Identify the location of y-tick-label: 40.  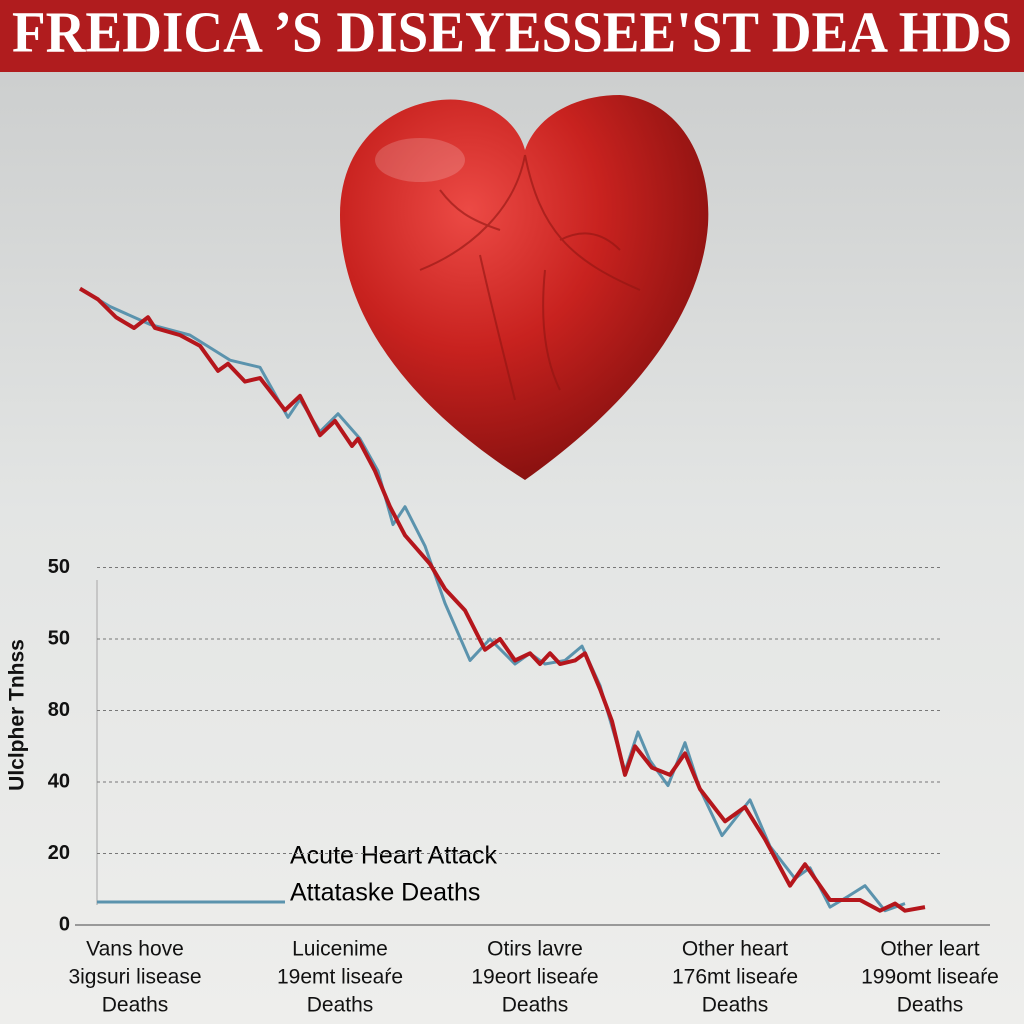
(59, 781).